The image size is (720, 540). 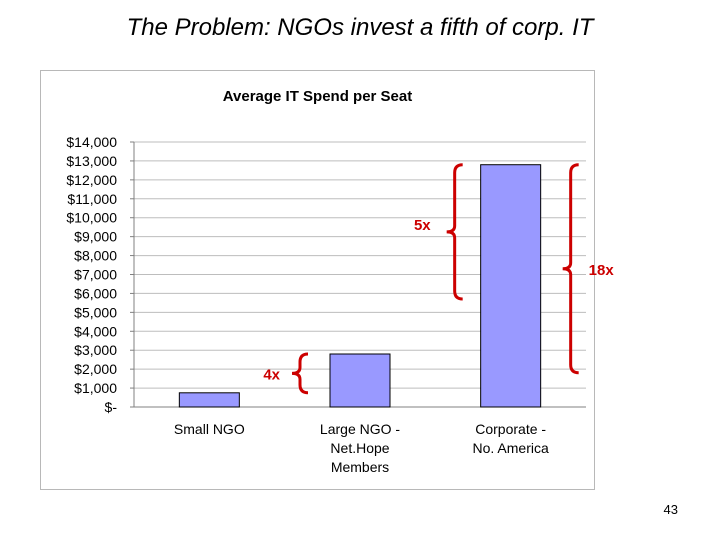 What do you see at coordinates (92, 199) in the screenshot?
I see `y-tick-label: $11,000` at bounding box center [92, 199].